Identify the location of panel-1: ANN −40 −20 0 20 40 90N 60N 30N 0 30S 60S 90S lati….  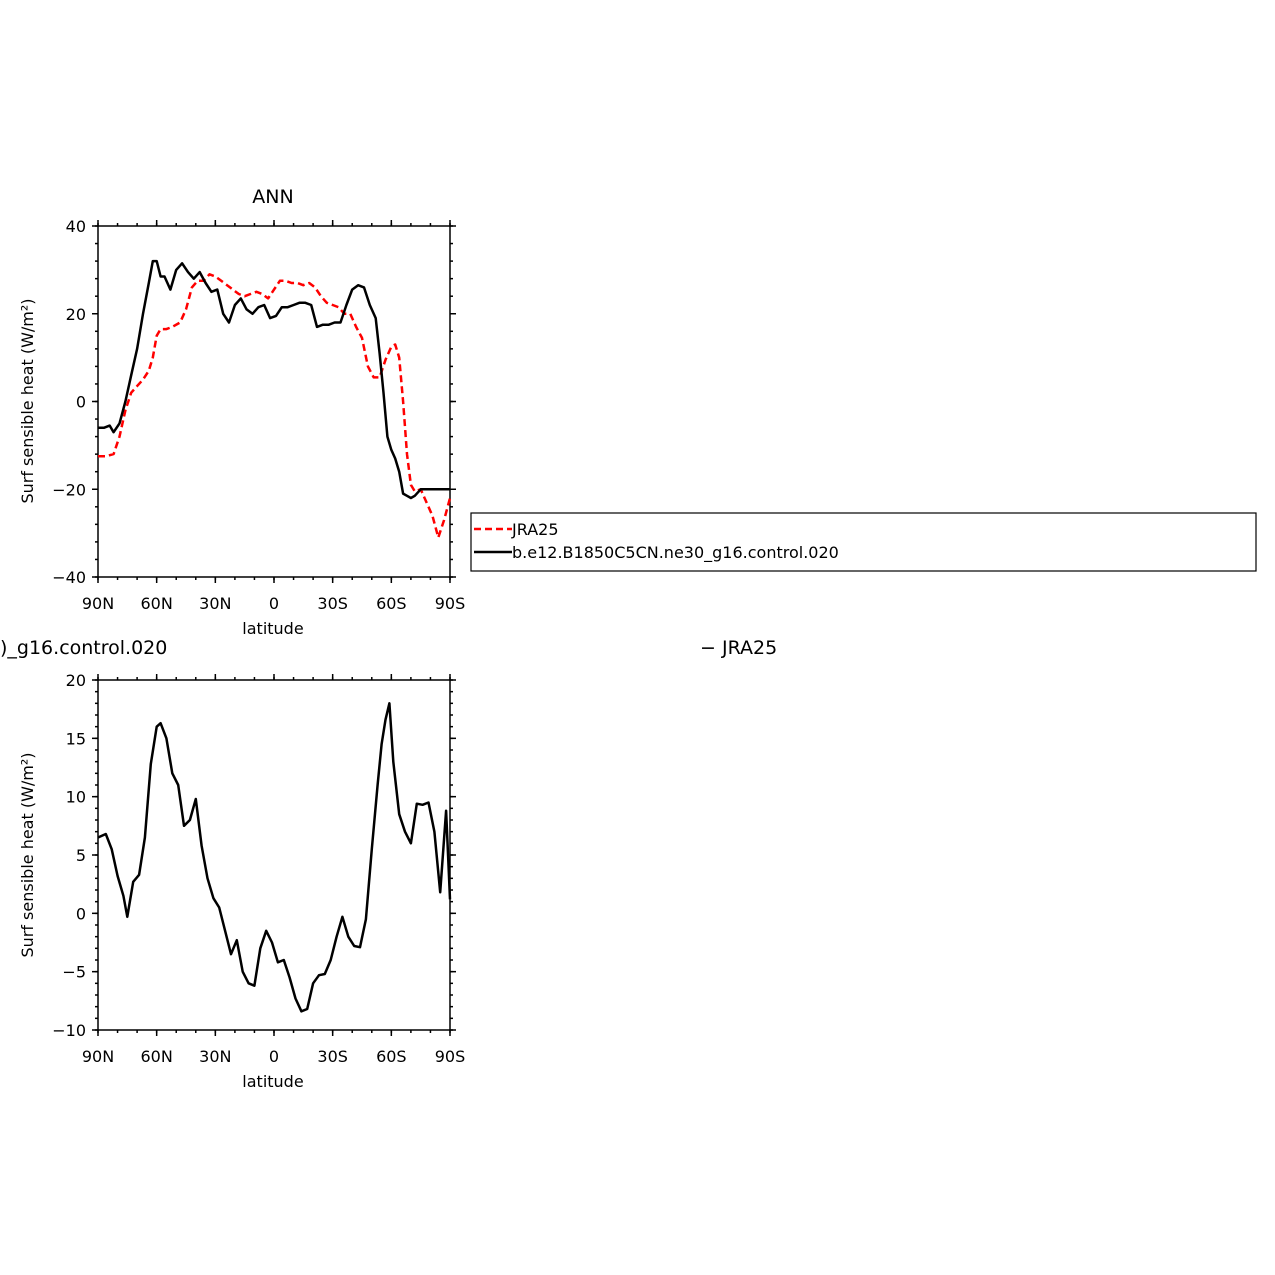
(241, 412).